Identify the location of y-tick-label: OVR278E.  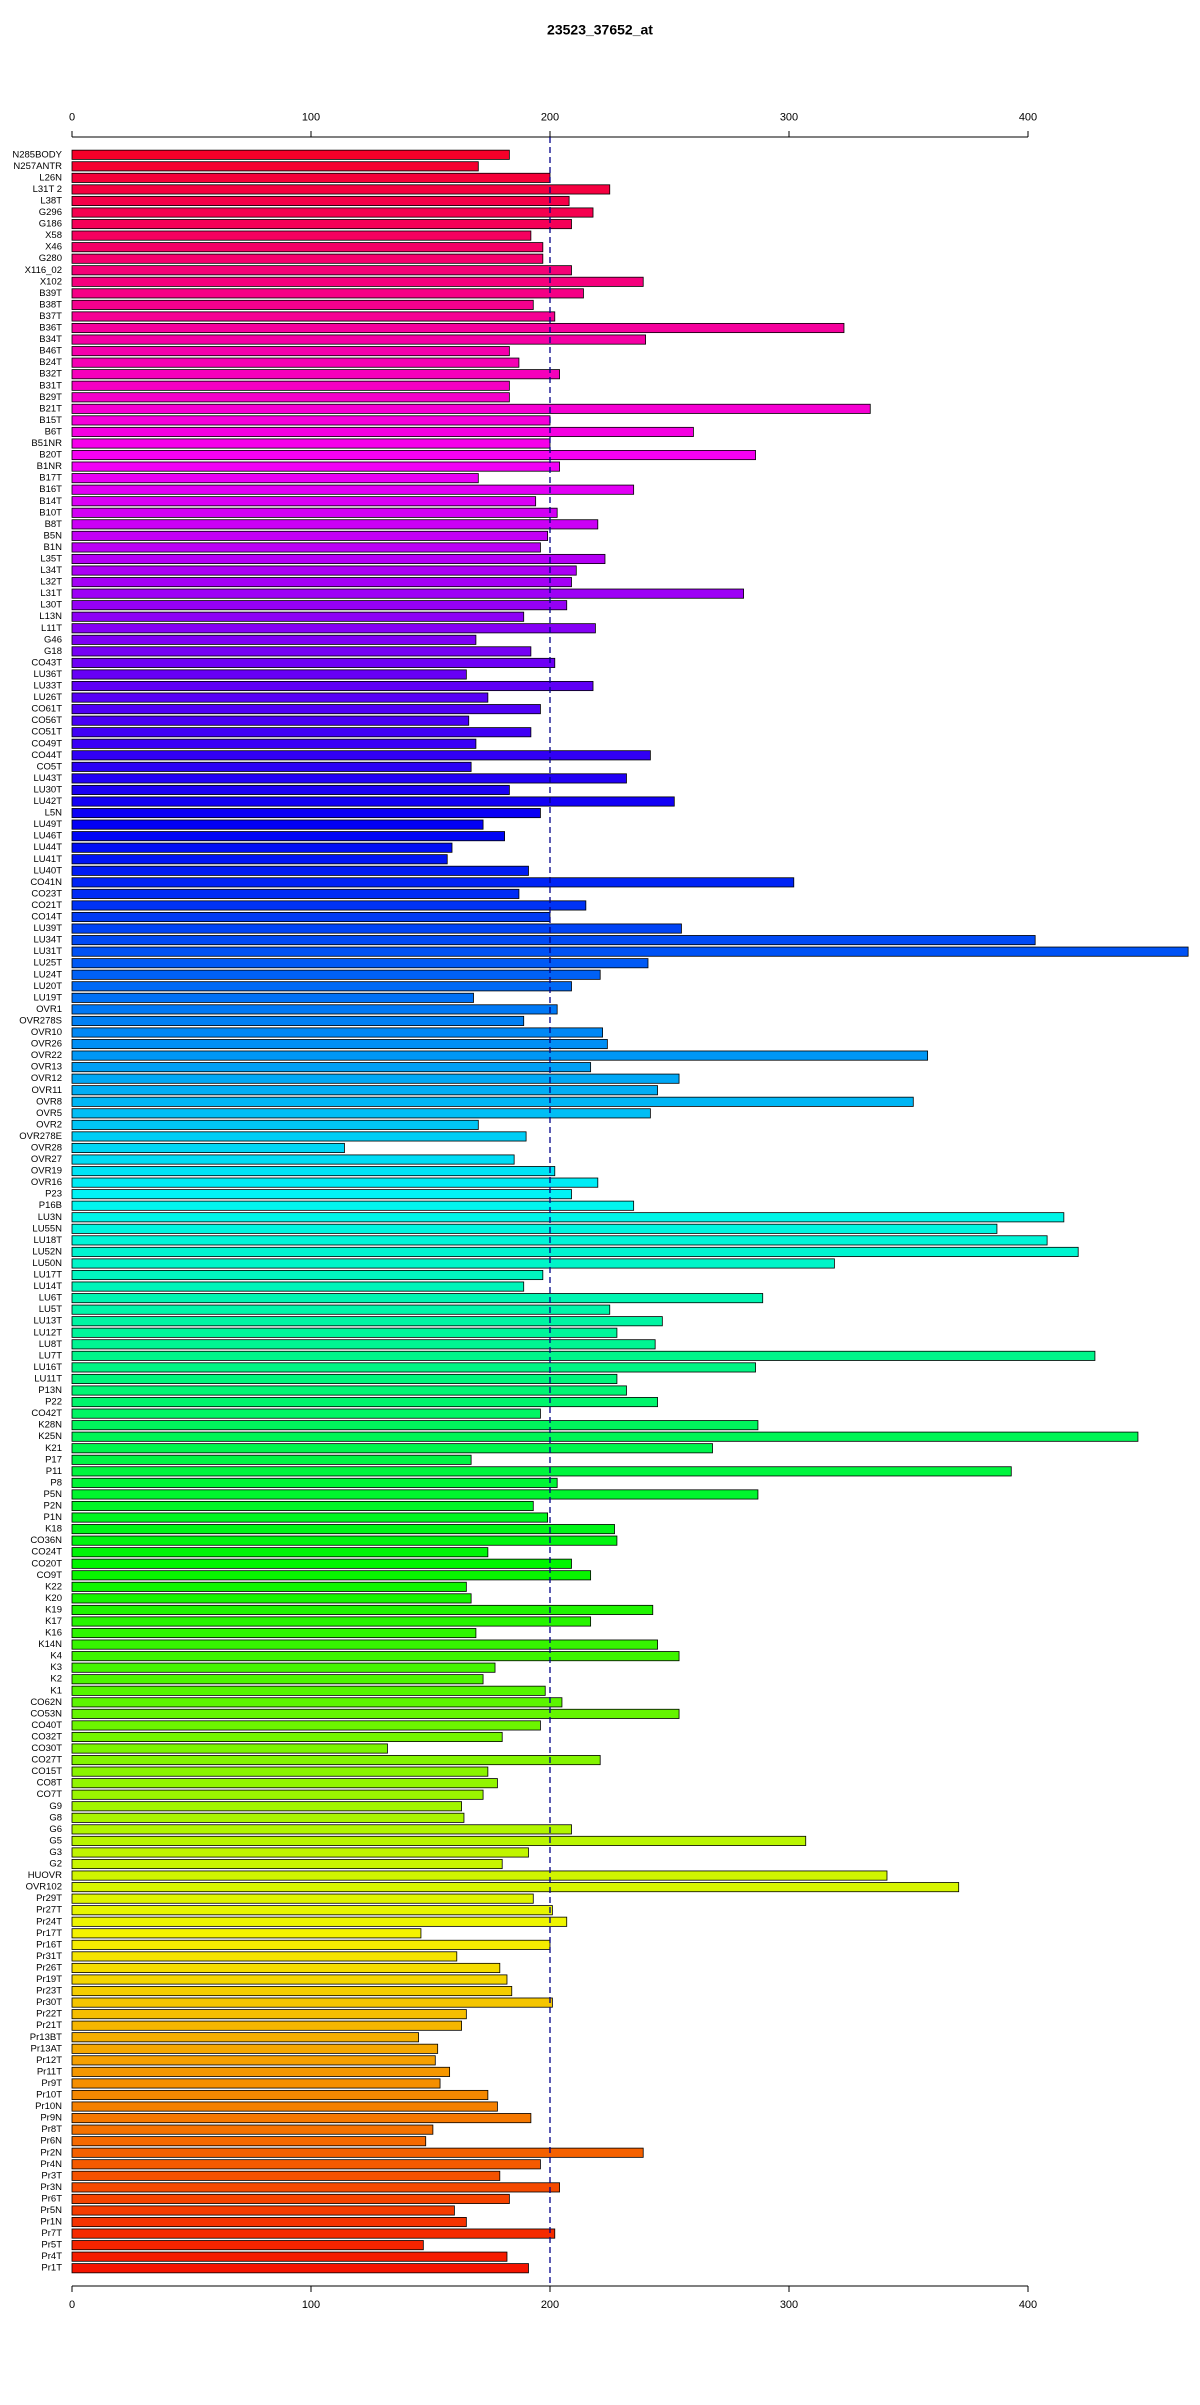
(40, 1136).